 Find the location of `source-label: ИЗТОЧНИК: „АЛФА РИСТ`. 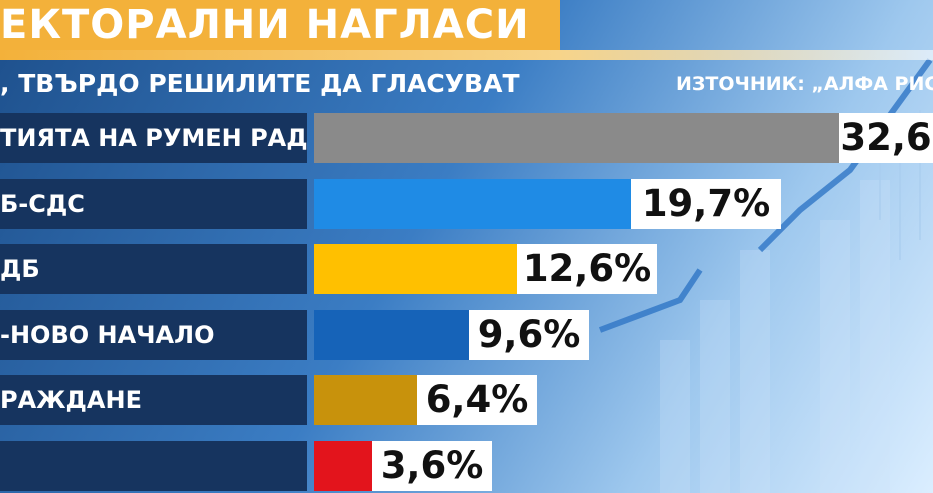

source-label: ИЗТОЧНИК: „АЛФА РИСТ is located at coordinates (804, 84).